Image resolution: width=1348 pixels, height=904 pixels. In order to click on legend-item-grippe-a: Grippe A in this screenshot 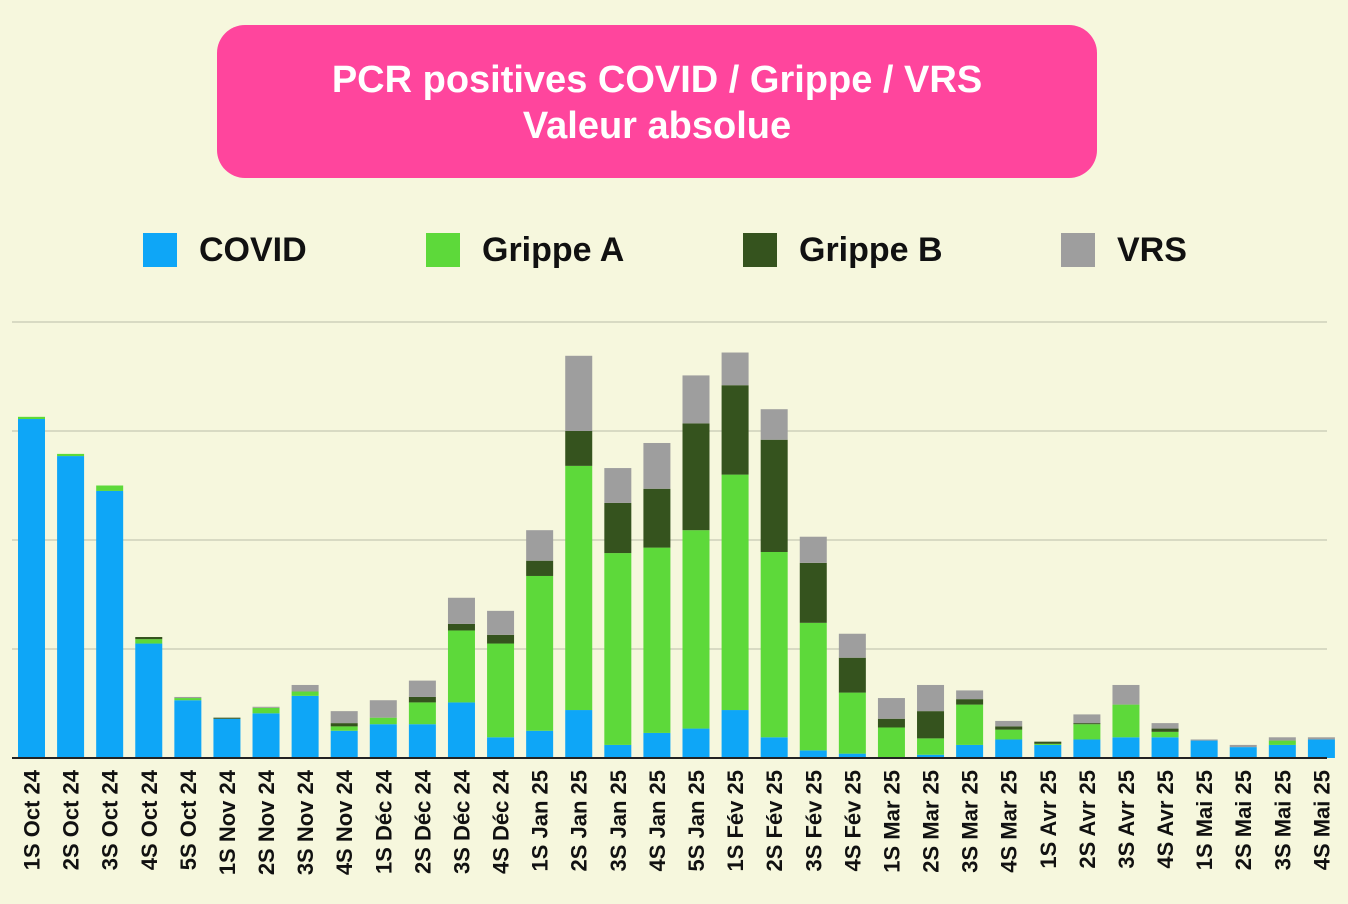, I will do `click(525, 250)`.